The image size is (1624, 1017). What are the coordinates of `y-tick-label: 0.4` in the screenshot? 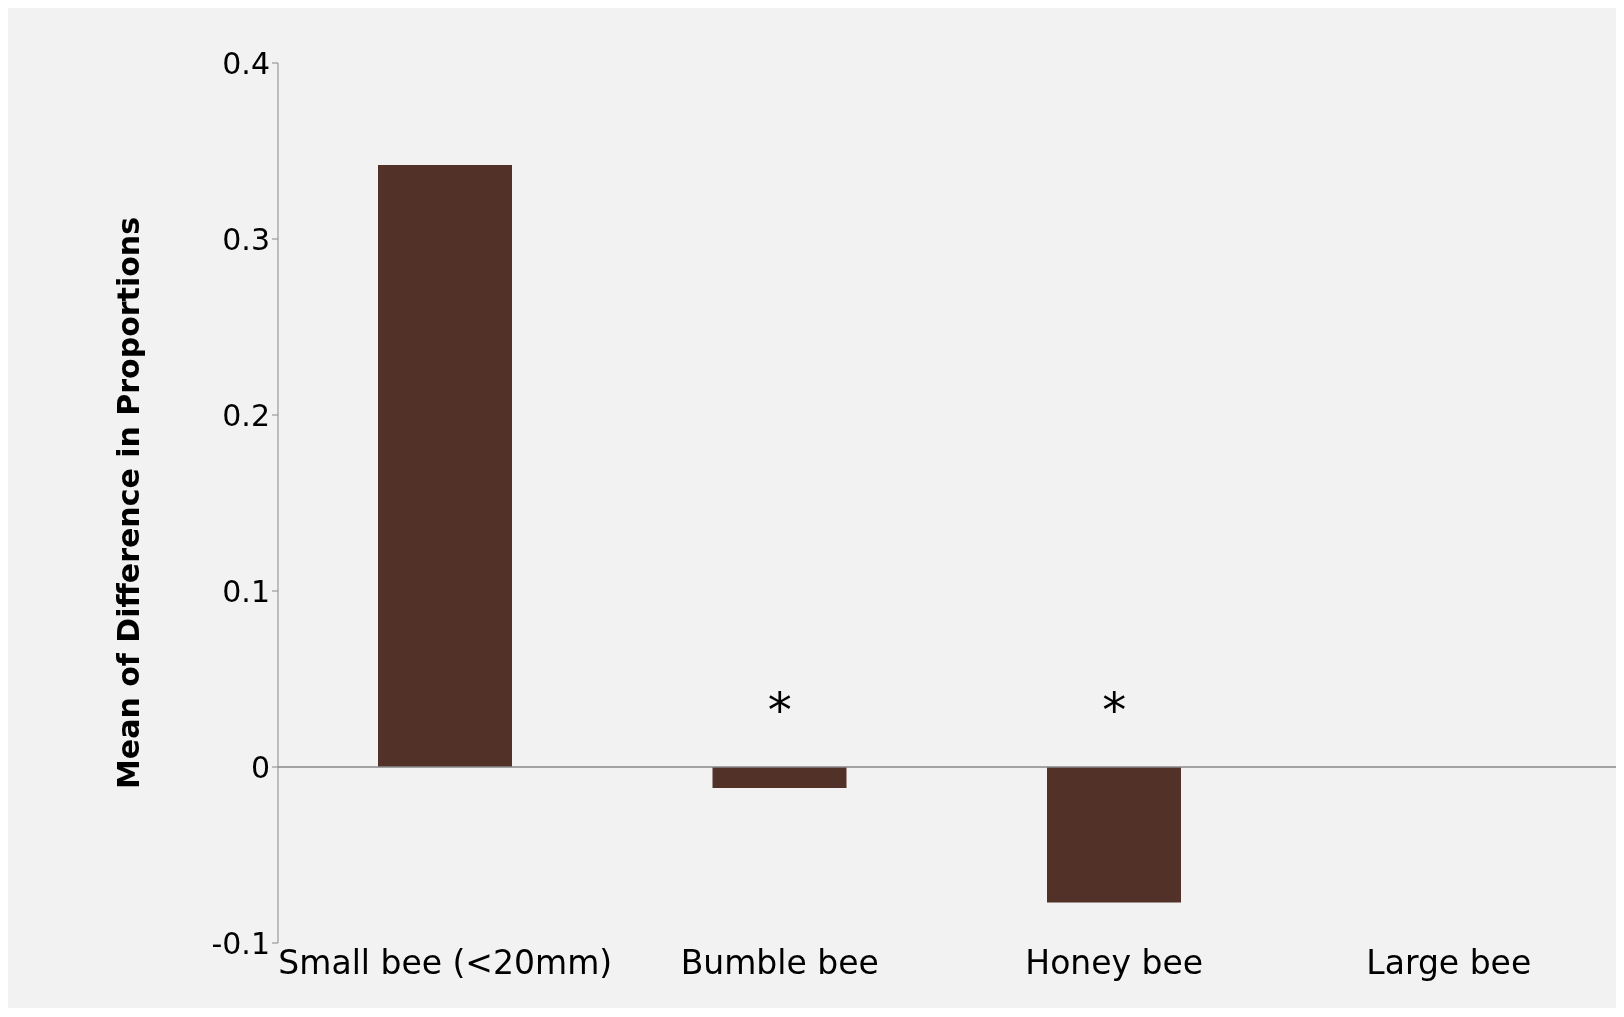 It's located at (246, 63).